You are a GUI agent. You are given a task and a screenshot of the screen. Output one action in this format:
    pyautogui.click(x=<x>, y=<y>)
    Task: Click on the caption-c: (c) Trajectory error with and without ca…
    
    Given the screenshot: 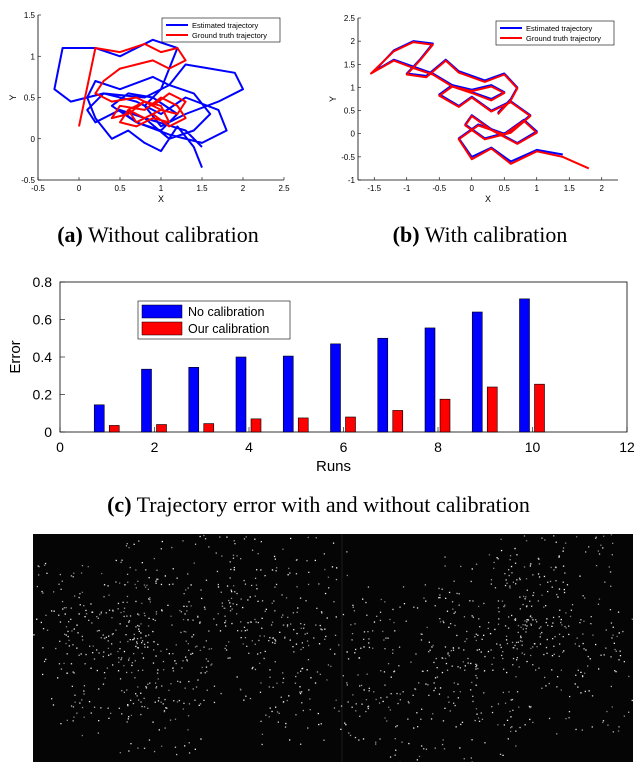 What is the action you would take?
    pyautogui.click(x=318, y=504)
    